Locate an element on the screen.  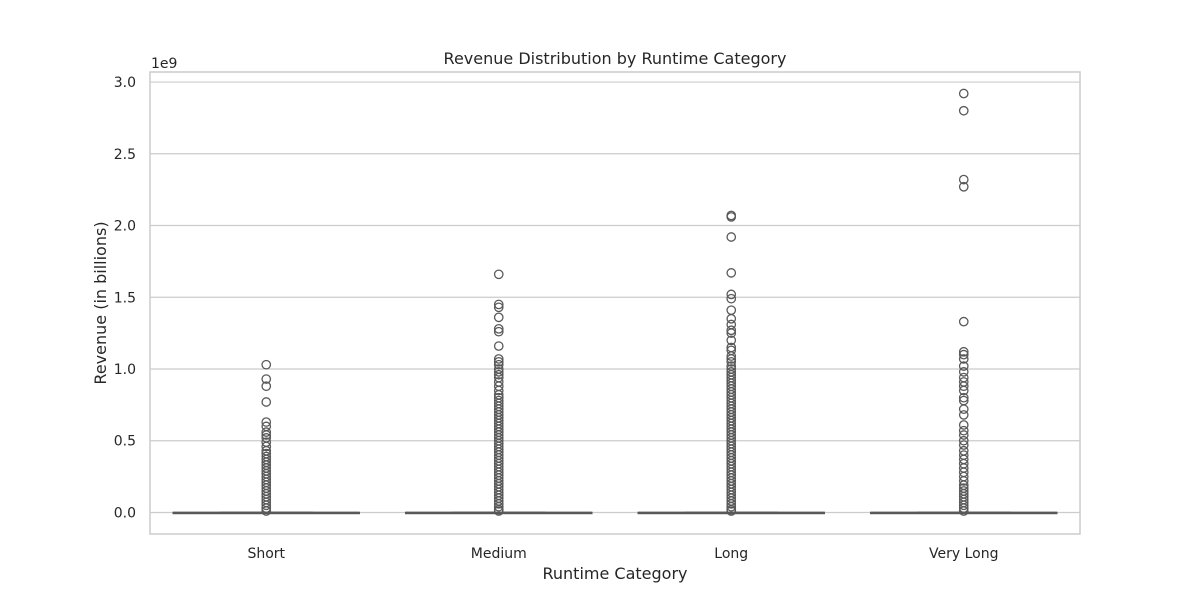
box-group-medium is located at coordinates (499, 392).